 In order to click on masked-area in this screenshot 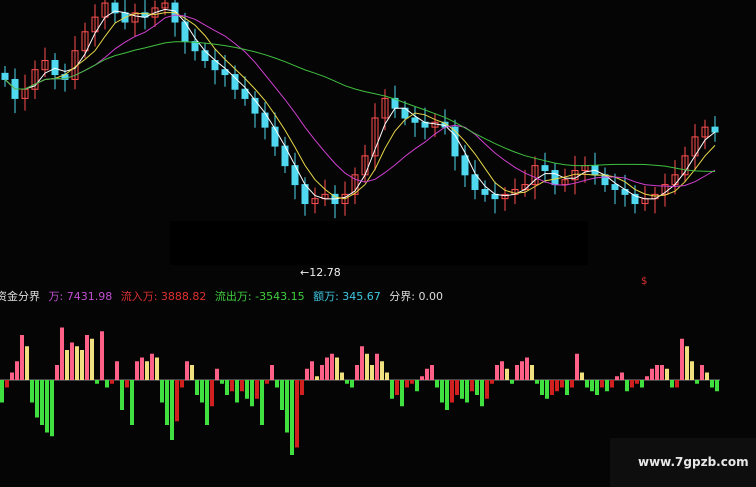, I will do `click(379, 243)`.